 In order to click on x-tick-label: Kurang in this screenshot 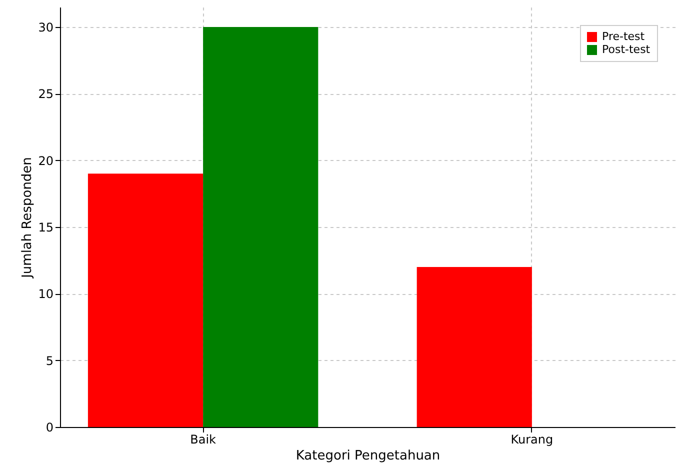, I will do `click(532, 439)`.